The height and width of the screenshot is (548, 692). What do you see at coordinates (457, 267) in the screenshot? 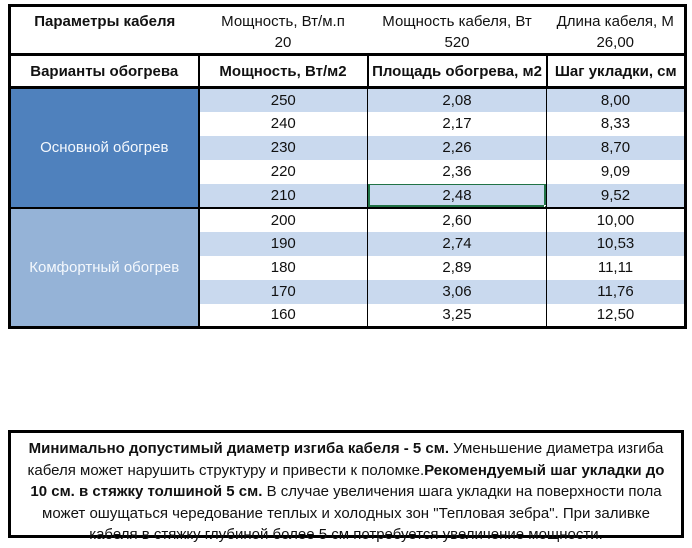
I see `cell-area: 2,89` at bounding box center [457, 267].